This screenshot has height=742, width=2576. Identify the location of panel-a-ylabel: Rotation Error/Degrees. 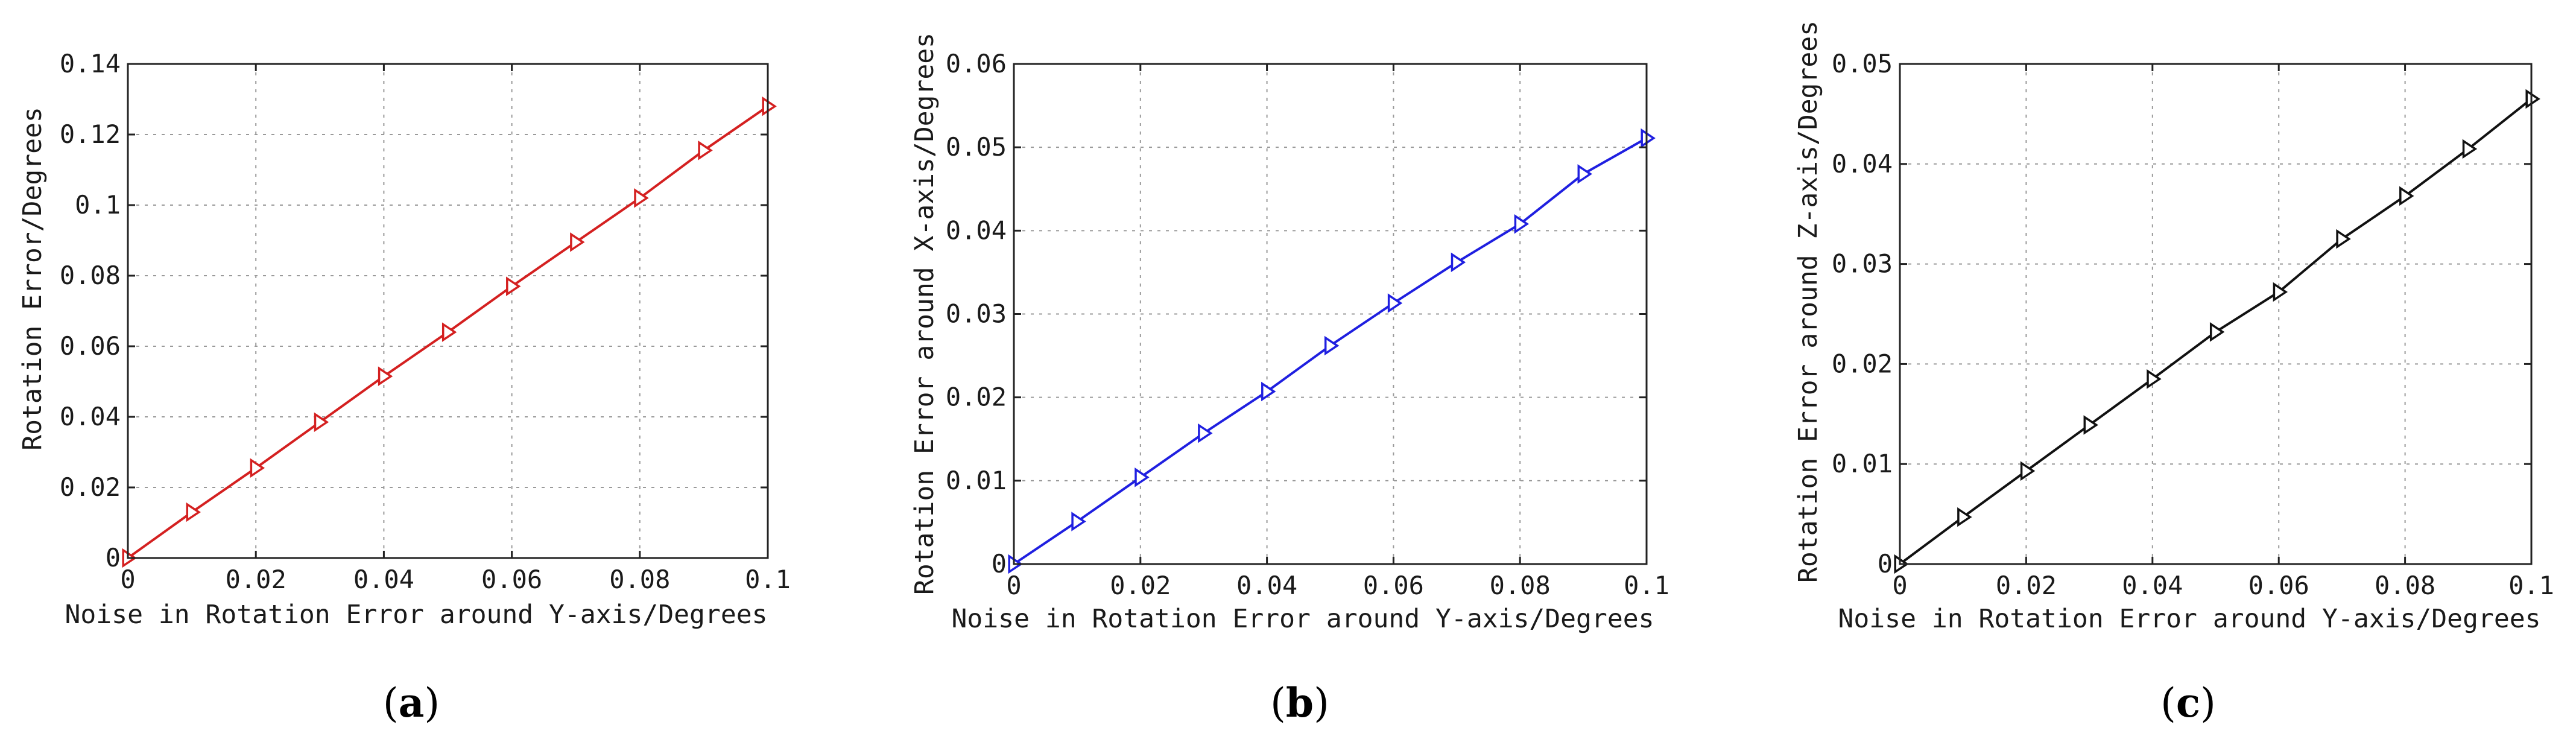
(32, 279).